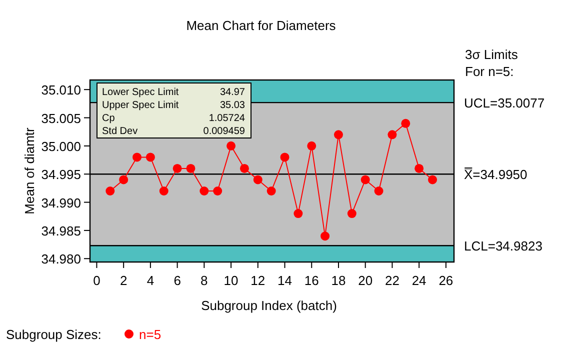  What do you see at coordinates (233, 105) in the screenshot?
I see `annotation: 35.03` at bounding box center [233, 105].